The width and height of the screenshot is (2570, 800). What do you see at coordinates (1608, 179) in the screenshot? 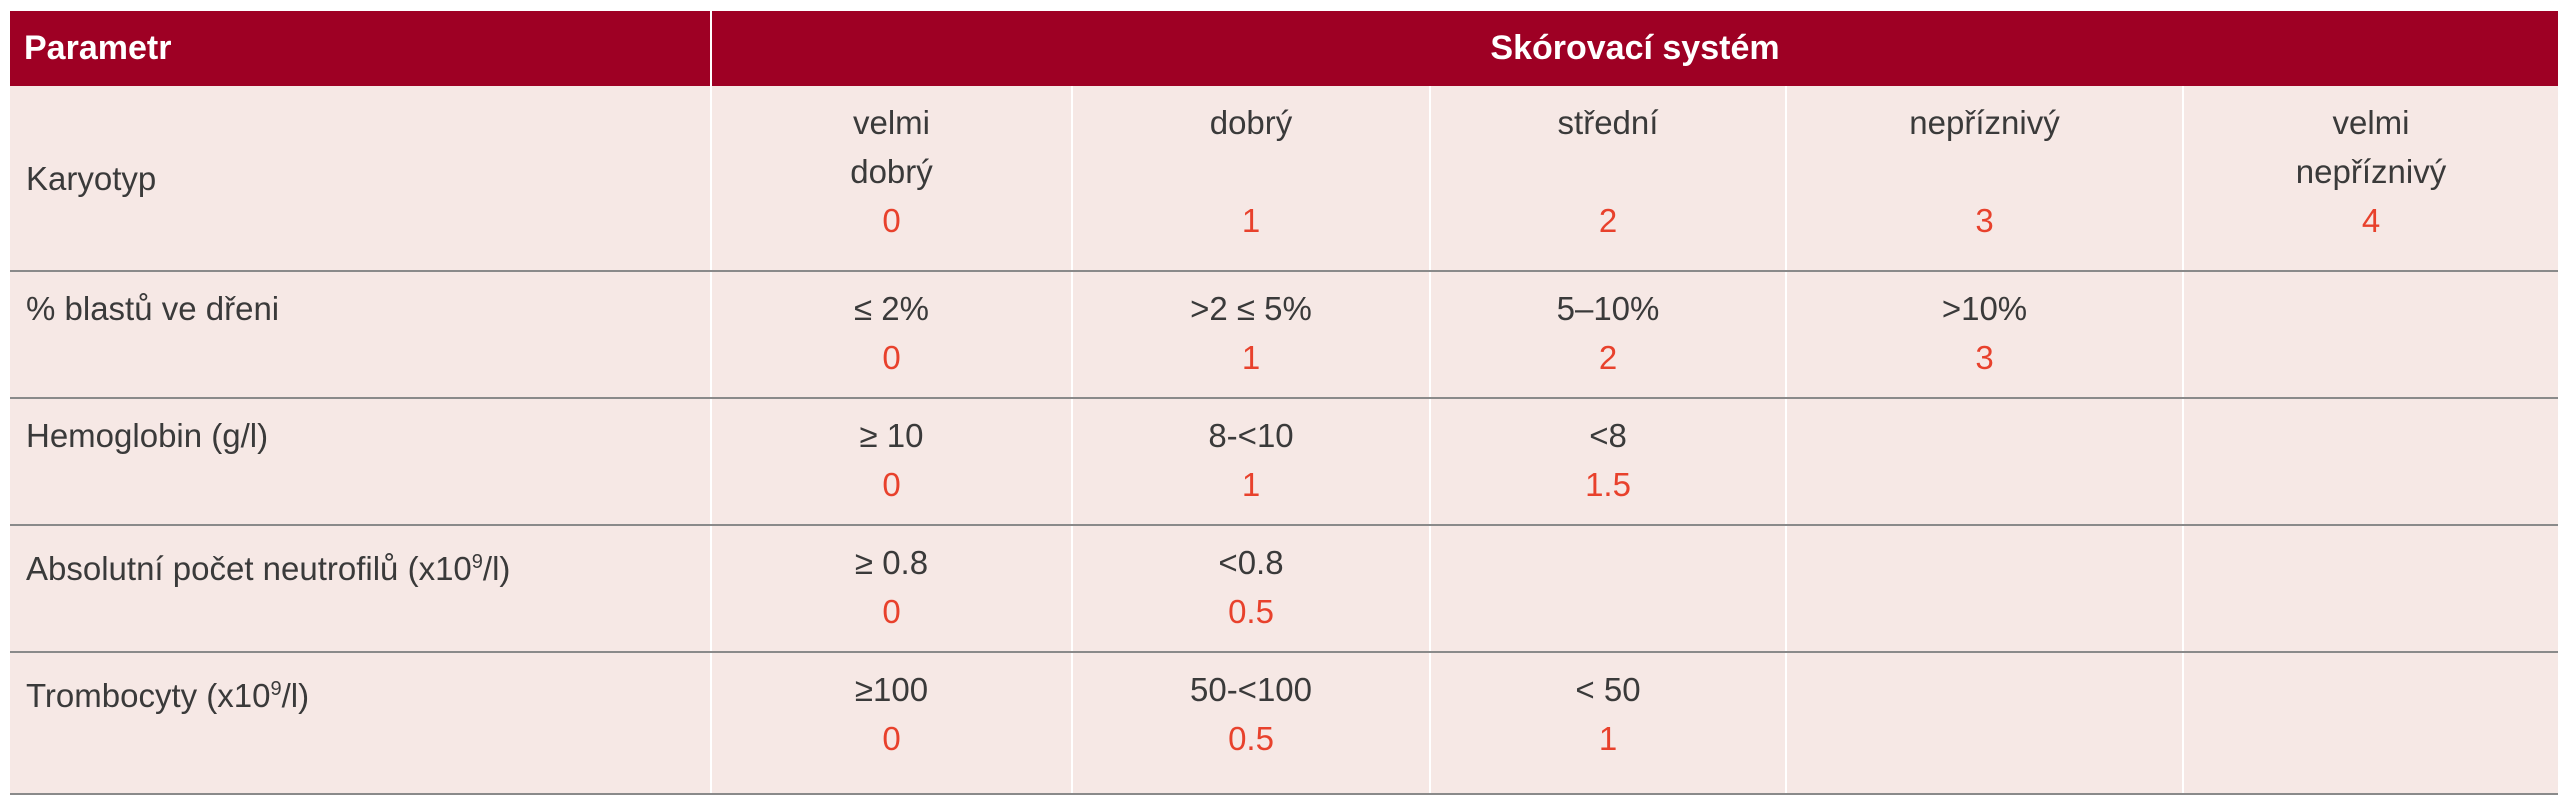
I see `cell-karyotyp-2: střední 2` at bounding box center [1608, 179].